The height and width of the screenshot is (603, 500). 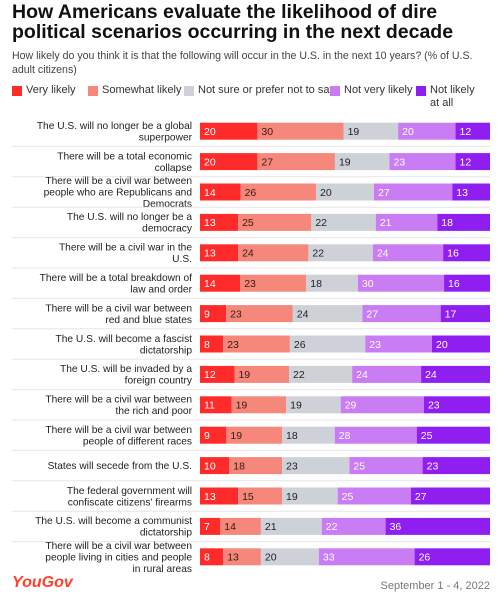 What do you see at coordinates (451, 314) in the screenshot?
I see `data-label: 17` at bounding box center [451, 314].